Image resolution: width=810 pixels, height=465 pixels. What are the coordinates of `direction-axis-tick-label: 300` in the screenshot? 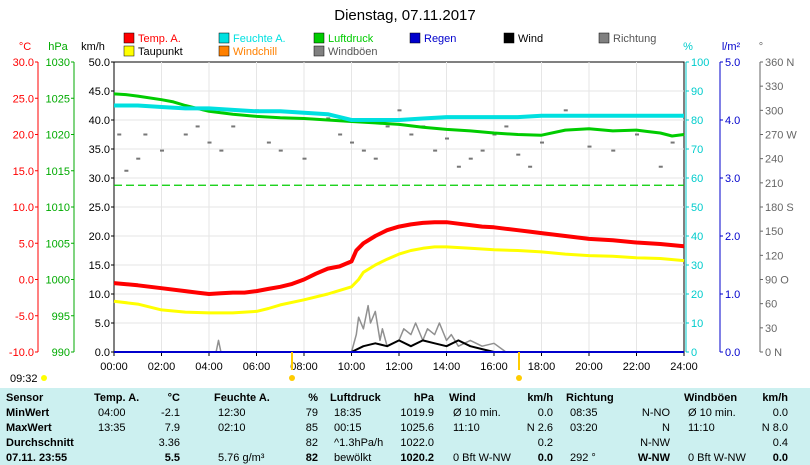 It's located at (774, 111).